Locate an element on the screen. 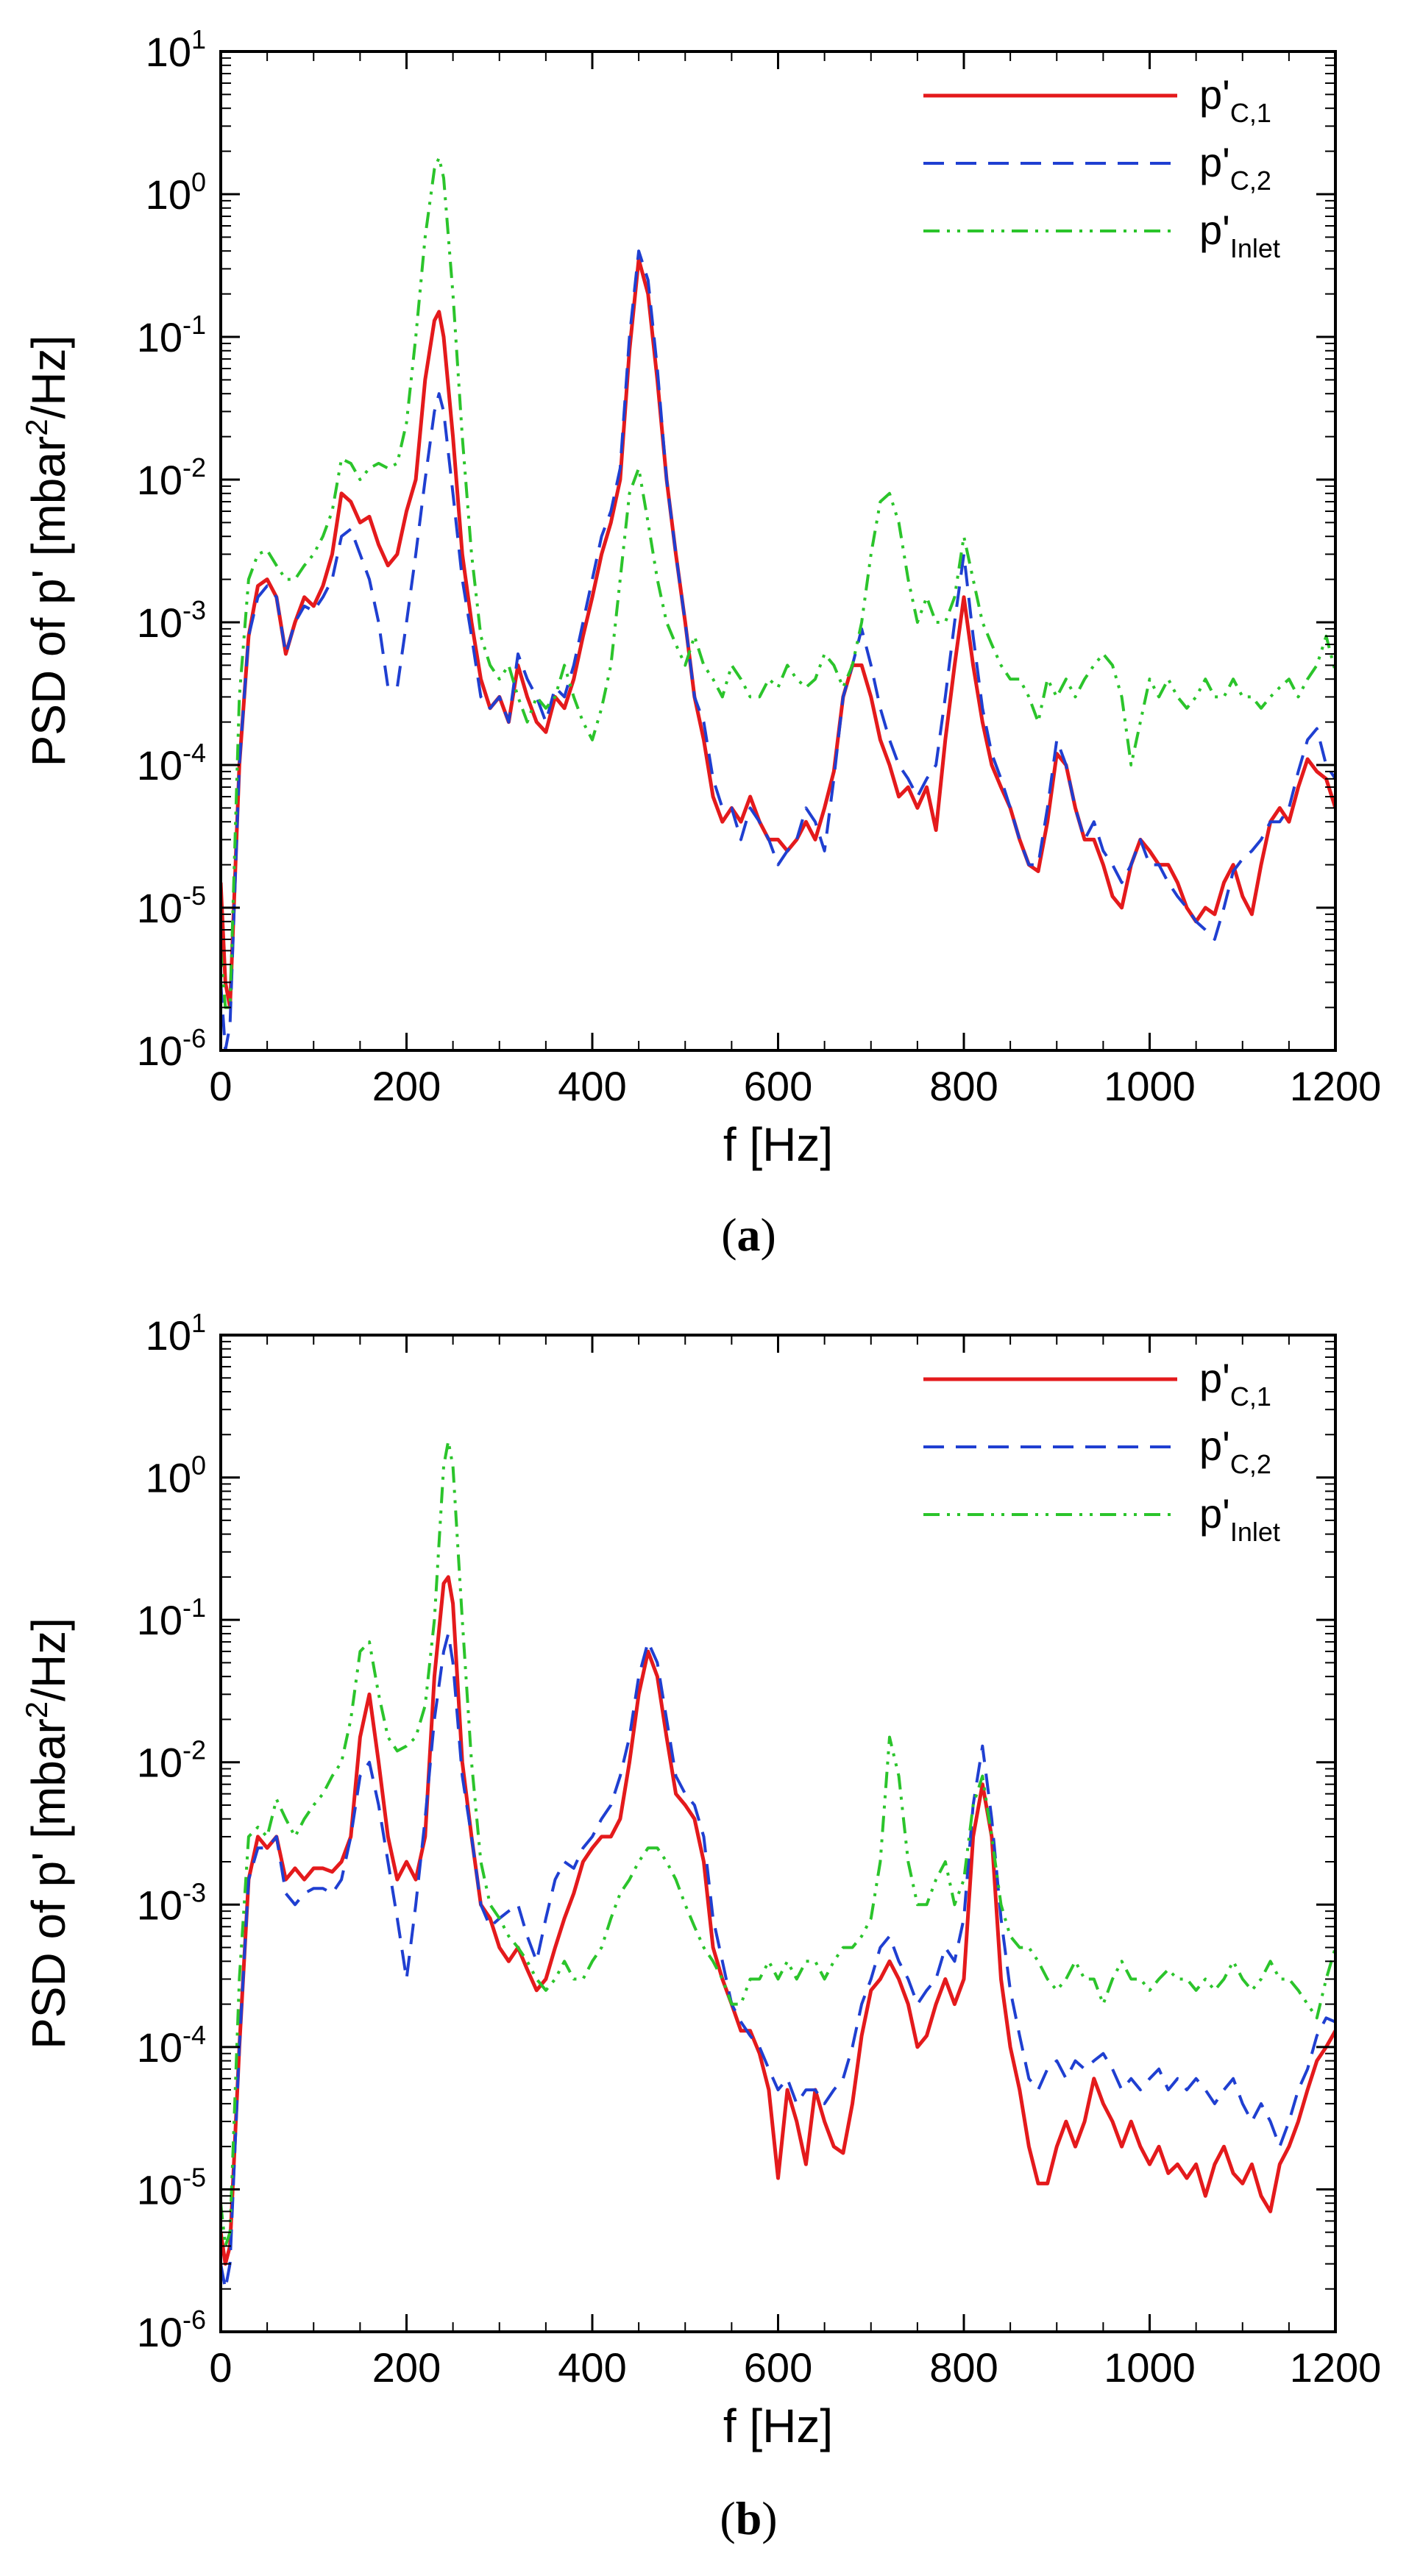 Image resolution: width=1409 pixels, height=2576 pixels. caption-text: (a) is located at coordinates (748, 1235).